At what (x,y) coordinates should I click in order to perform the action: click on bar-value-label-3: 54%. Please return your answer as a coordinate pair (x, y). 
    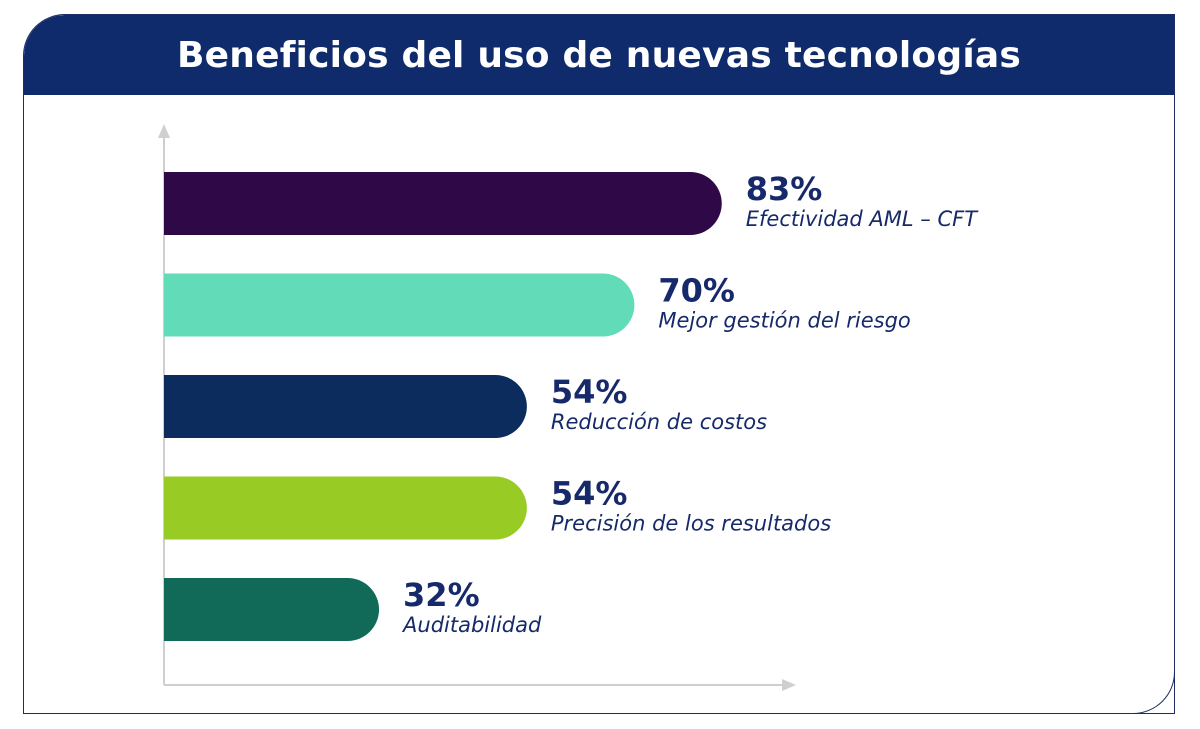
    Looking at the image, I should click on (589, 392).